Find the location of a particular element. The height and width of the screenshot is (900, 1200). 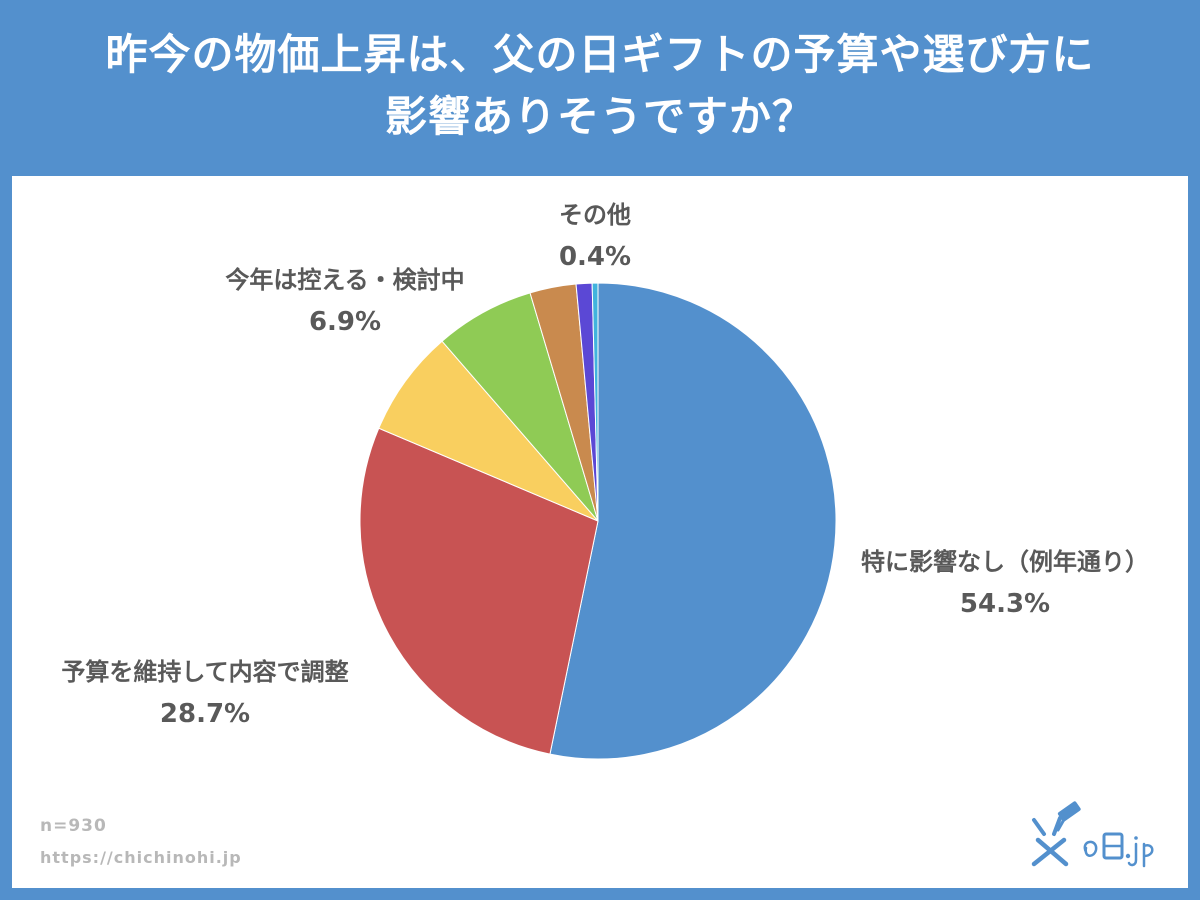

slice-label-1: 予算を維持して内容で調整 is located at coordinates (204, 672).